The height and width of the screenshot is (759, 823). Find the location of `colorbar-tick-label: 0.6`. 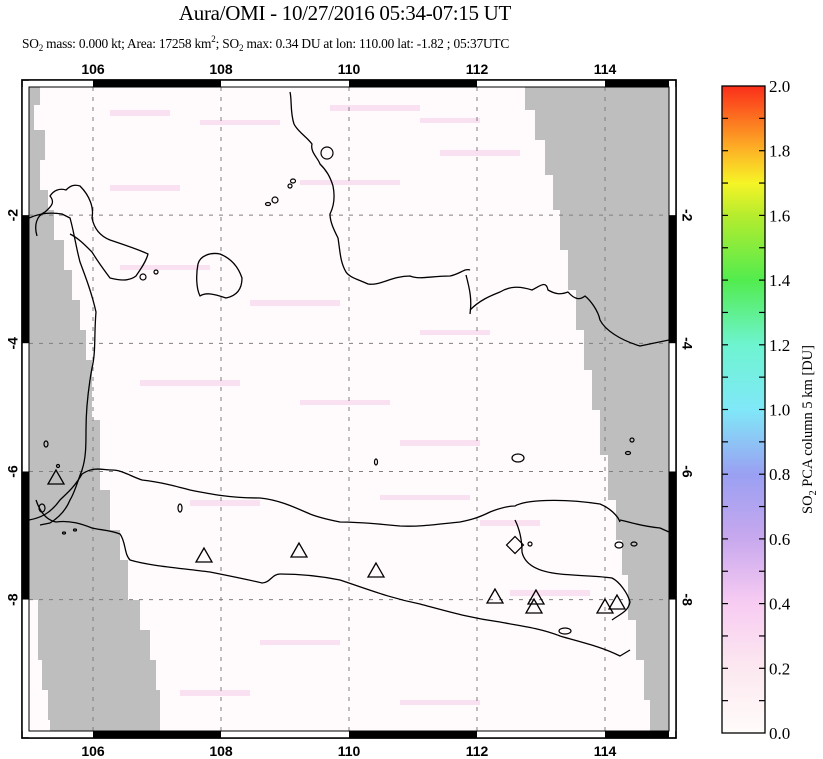

colorbar-tick-label: 0.6 is located at coordinates (779, 539).